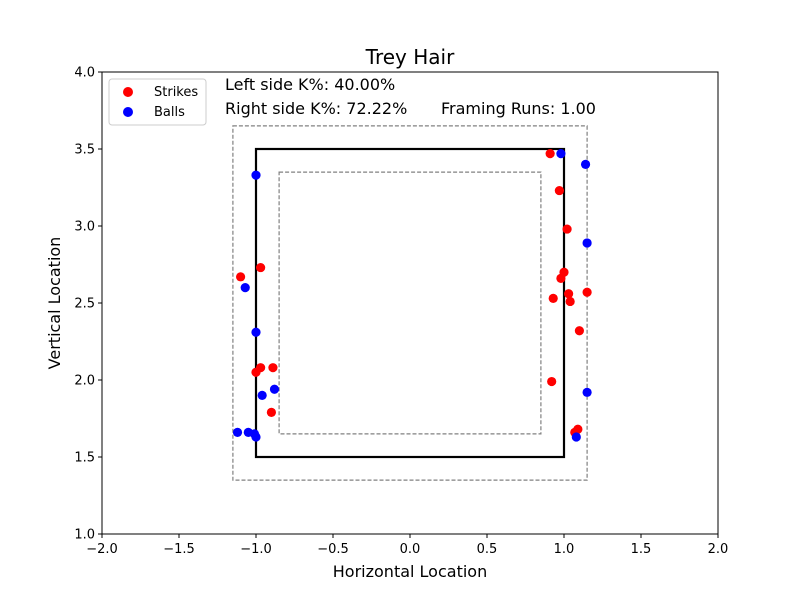 The width and height of the screenshot is (800, 600). What do you see at coordinates (169, 112) in the screenshot?
I see `legend-label-balls: Balls` at bounding box center [169, 112].